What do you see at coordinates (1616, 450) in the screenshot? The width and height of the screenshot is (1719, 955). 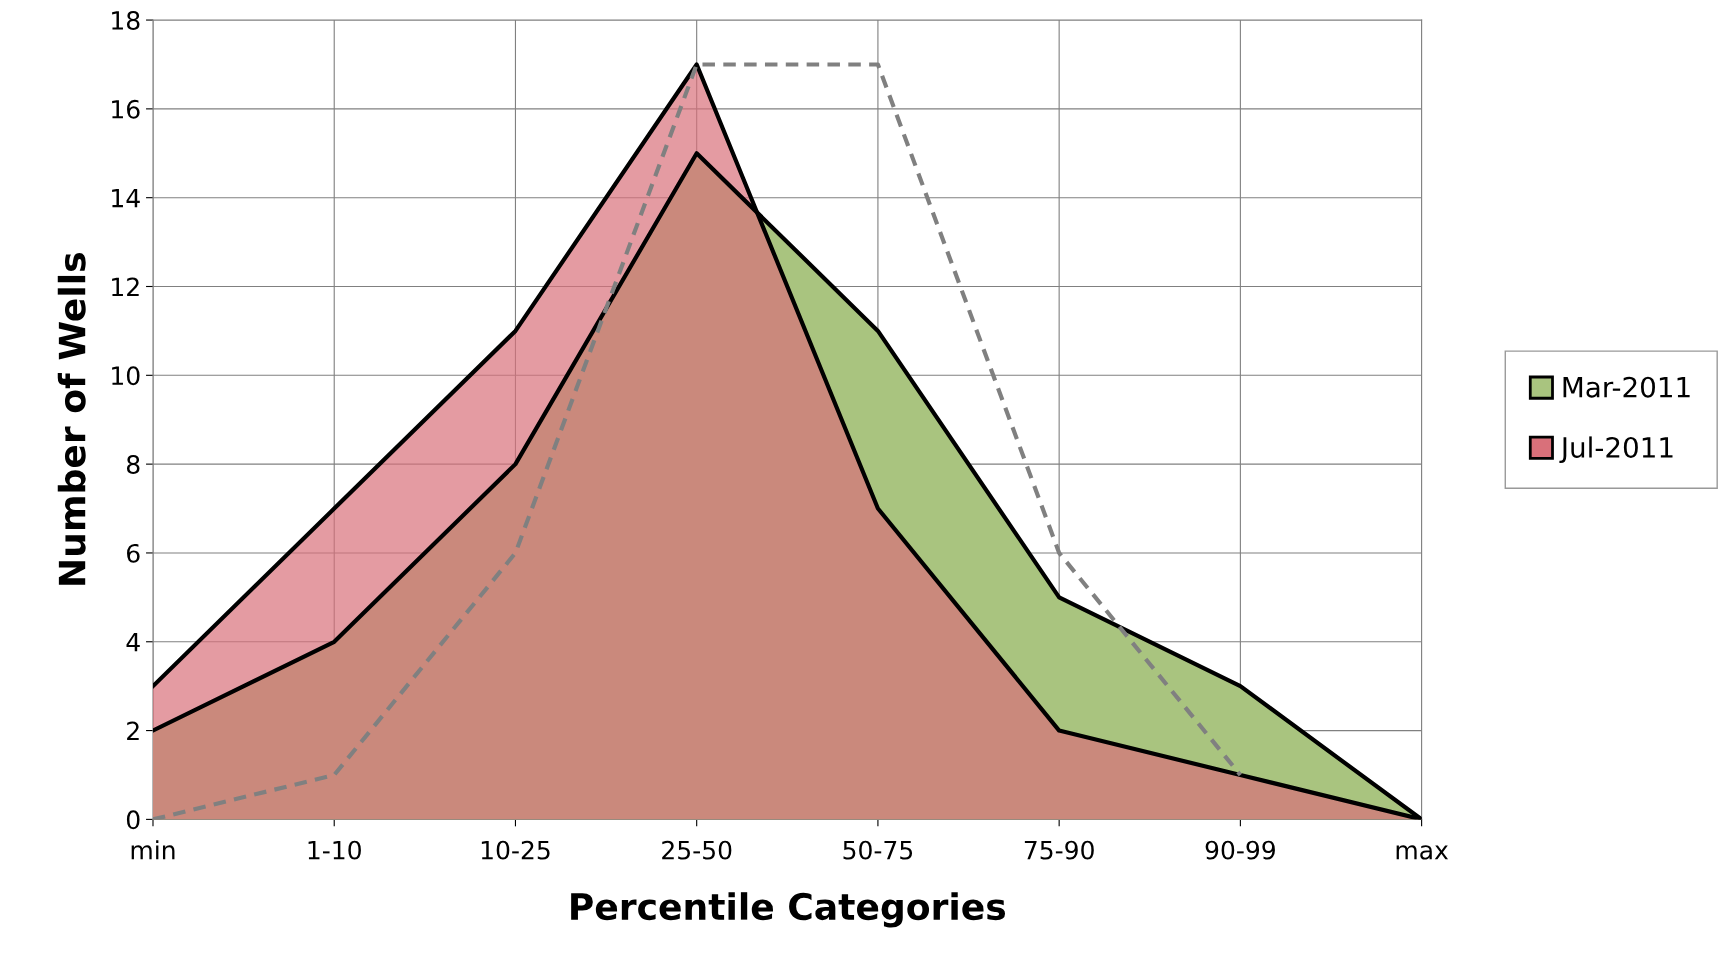 I see `legend-label: Jul-2011` at bounding box center [1616, 450].